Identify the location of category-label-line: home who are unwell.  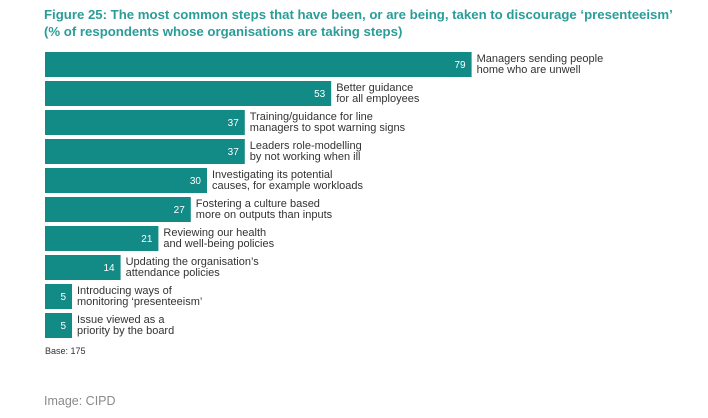
(529, 70).